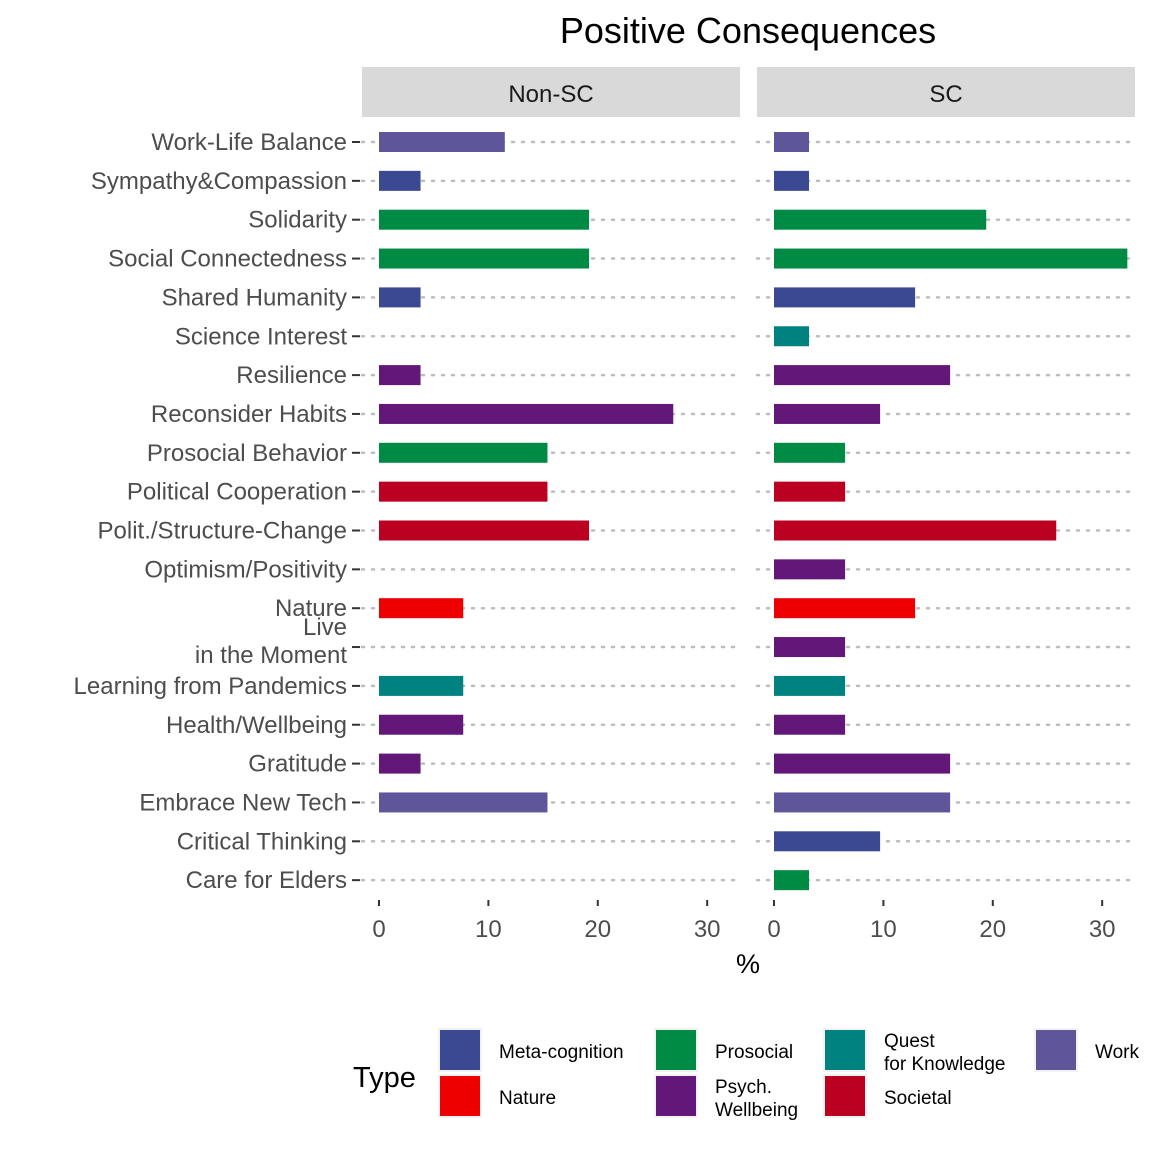 Image resolution: width=1152 pixels, height=1152 pixels. What do you see at coordinates (827, 413) in the screenshot?
I see `bar-sc-reconsider-habits: Reconsider Habits: 9.7%` at bounding box center [827, 413].